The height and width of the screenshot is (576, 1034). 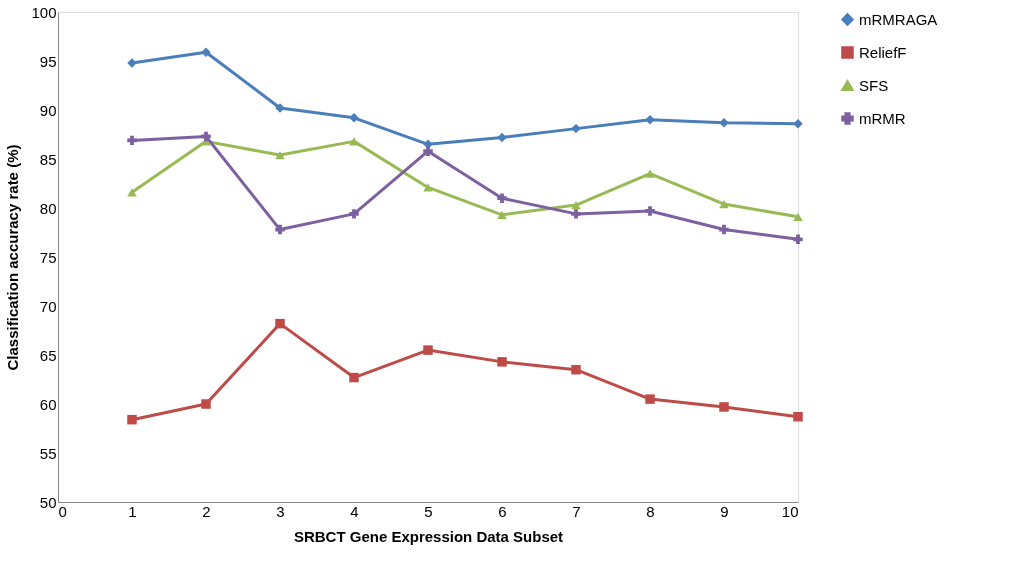 I want to click on y-tick-label: 75, so click(x=48, y=257).